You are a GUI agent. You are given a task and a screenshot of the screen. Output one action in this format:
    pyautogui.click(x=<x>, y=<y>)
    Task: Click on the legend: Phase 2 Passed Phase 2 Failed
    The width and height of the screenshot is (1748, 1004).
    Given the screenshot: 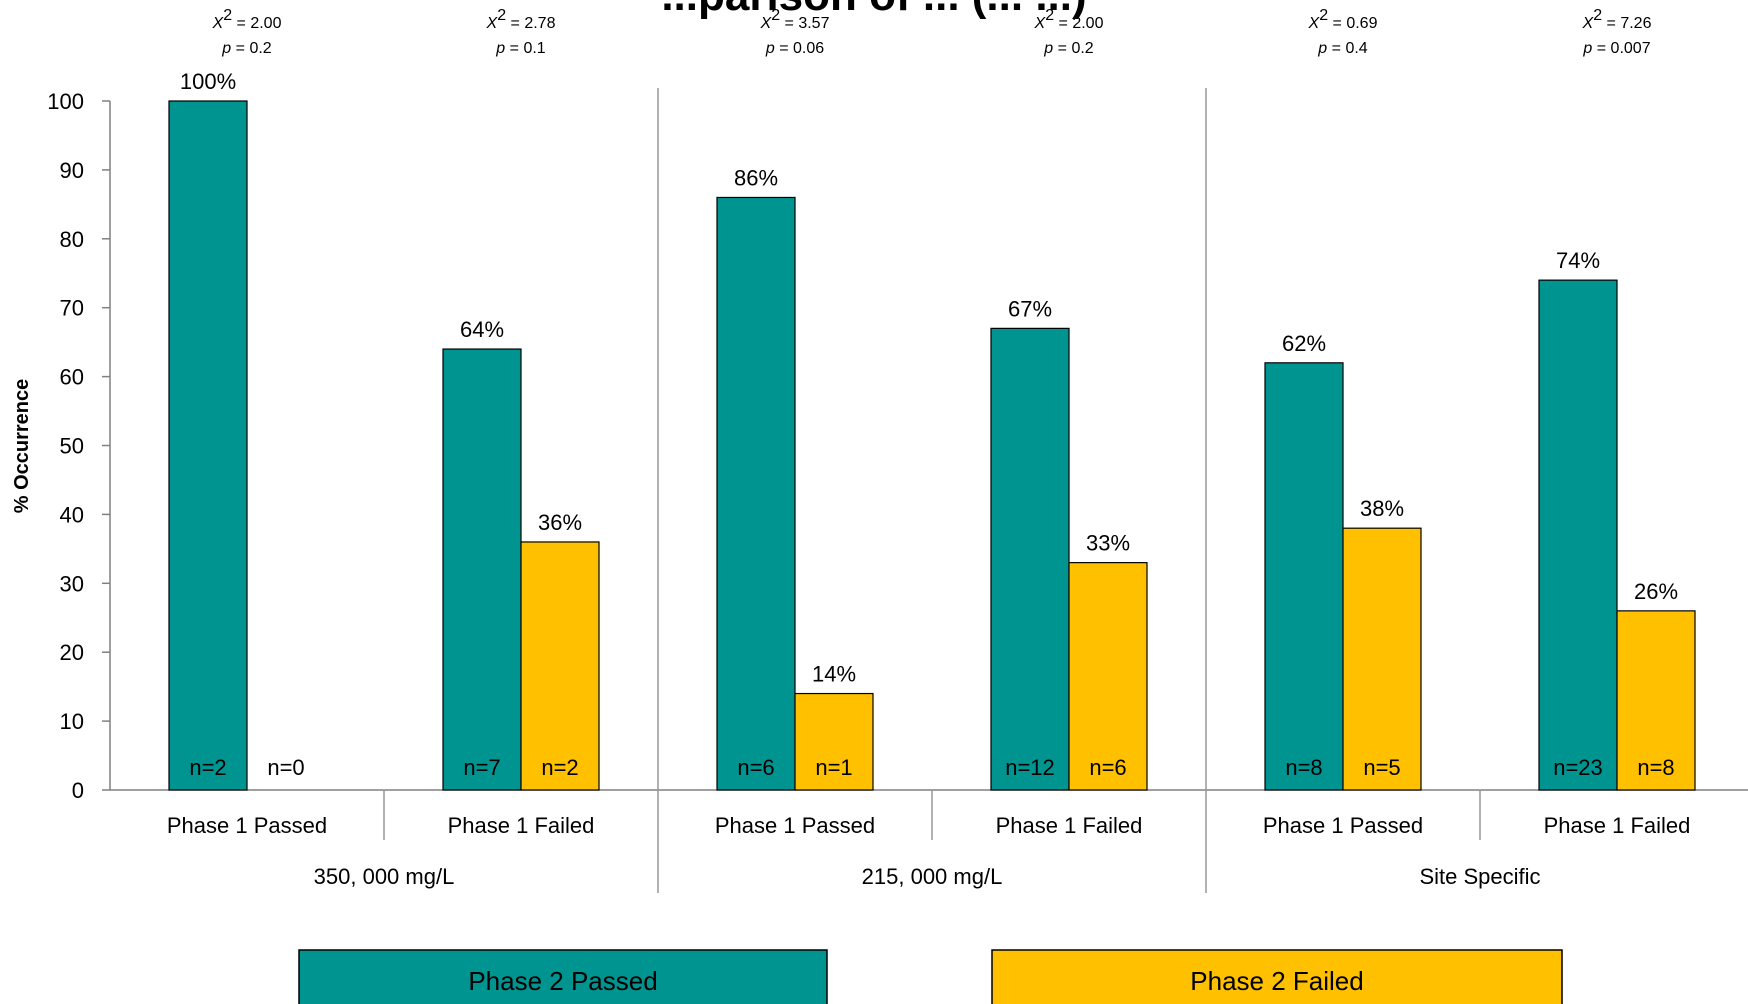 What is the action you would take?
    pyautogui.click(x=930, y=976)
    